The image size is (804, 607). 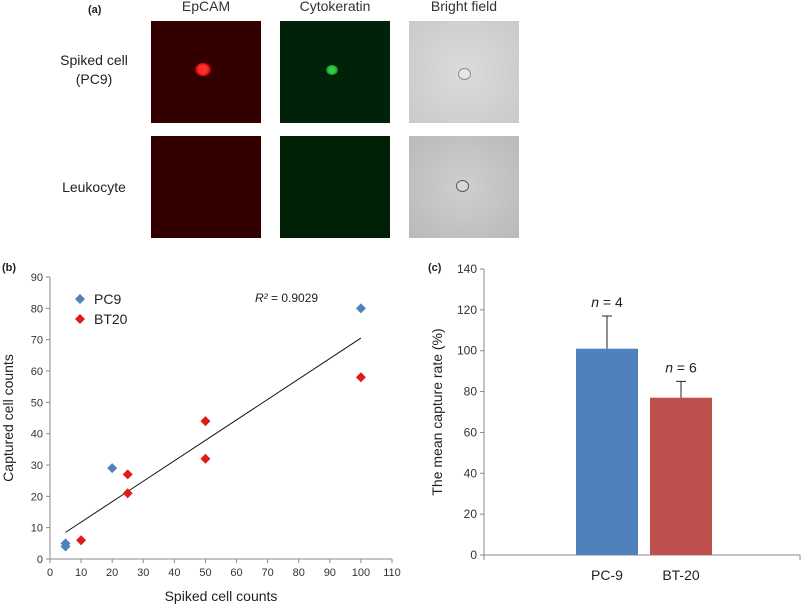 I want to click on bright-field-spiked-image, so click(x=464, y=72).